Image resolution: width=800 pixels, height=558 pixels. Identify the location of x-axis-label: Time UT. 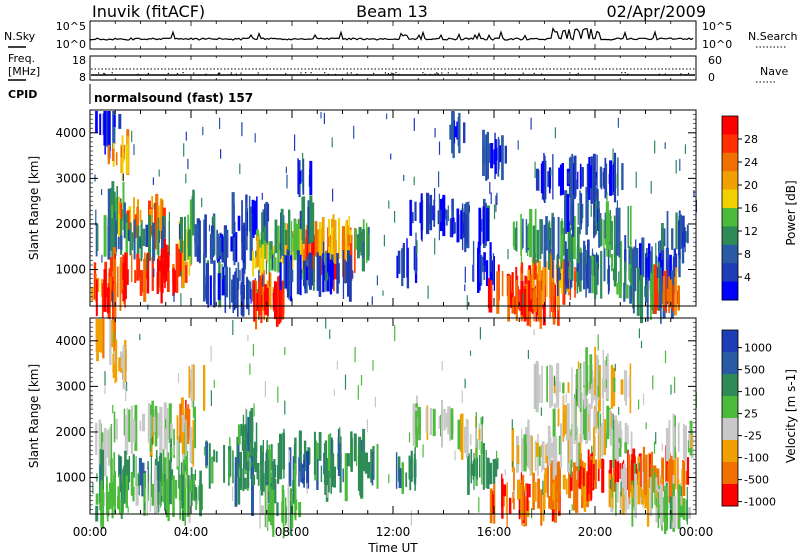
(392, 547).